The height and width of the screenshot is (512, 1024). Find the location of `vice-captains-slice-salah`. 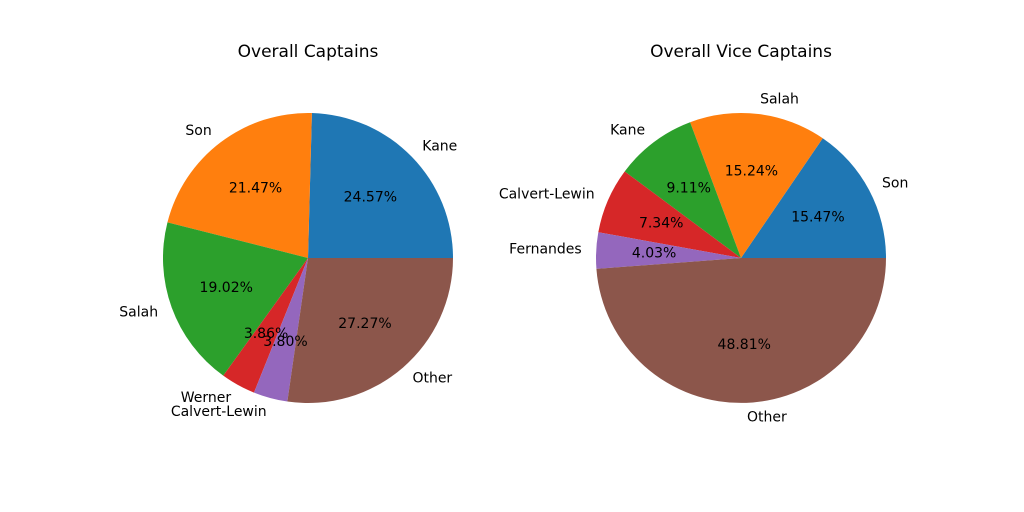

vice-captains-slice-salah is located at coordinates (756, 185).